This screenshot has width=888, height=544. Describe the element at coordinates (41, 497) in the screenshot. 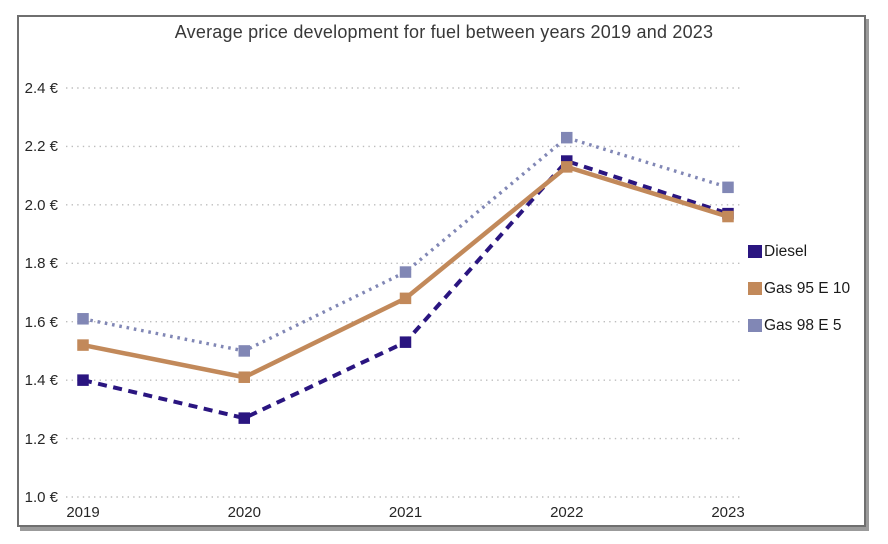

I see `y-tick-label: 1.0 €` at that location.